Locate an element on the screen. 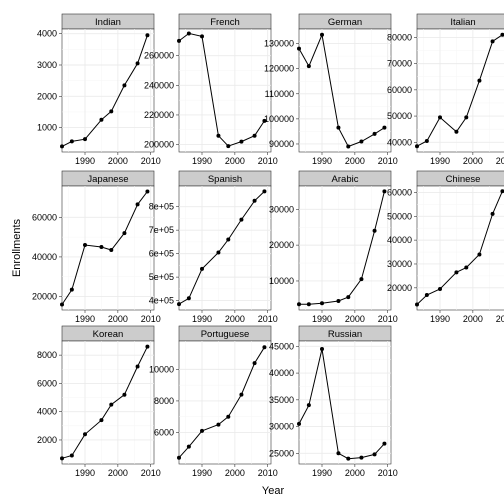 Image resolution: width=504 pixels, height=504 pixels. y-axis-title: Enrollments is located at coordinates (17, 247).